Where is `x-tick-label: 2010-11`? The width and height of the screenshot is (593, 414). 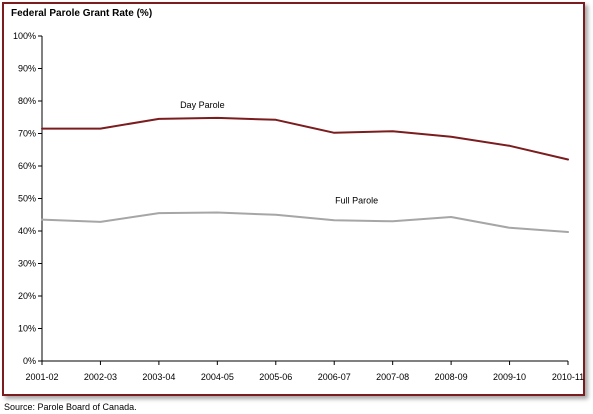
x-tick-label: 2010-11 is located at coordinates (568, 377).